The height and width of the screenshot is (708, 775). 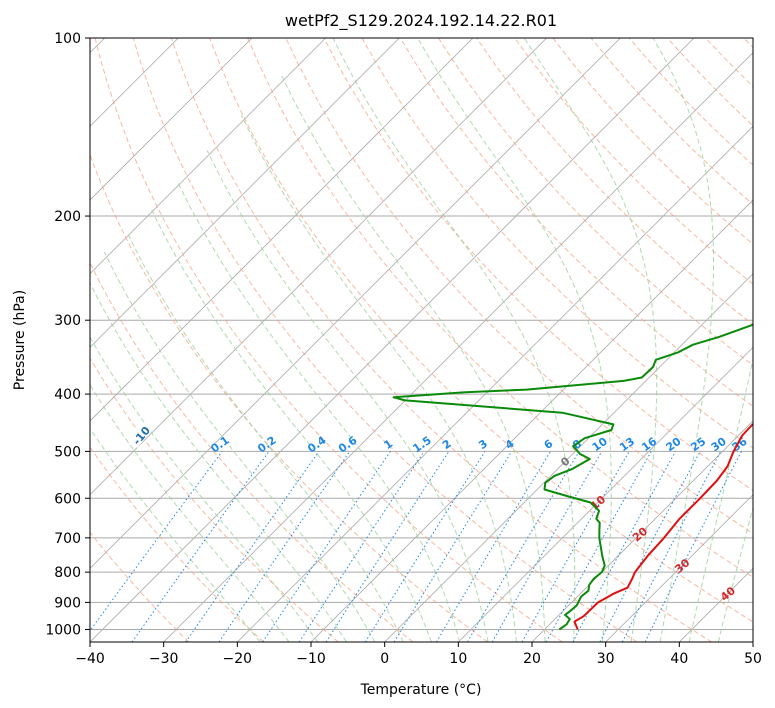 What do you see at coordinates (67, 499) in the screenshot?
I see `y-tick-label: 600` at bounding box center [67, 499].